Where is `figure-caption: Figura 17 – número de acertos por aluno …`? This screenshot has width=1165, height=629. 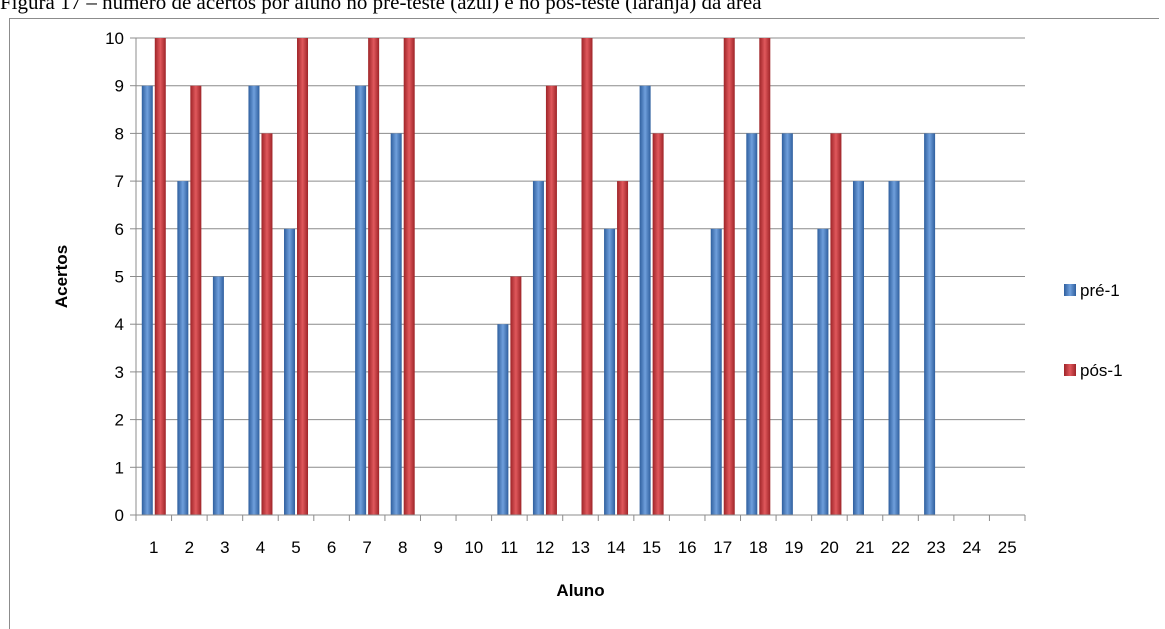
figure-caption: Figura 17 – número de acertos por aluno … is located at coordinates (381, 7).